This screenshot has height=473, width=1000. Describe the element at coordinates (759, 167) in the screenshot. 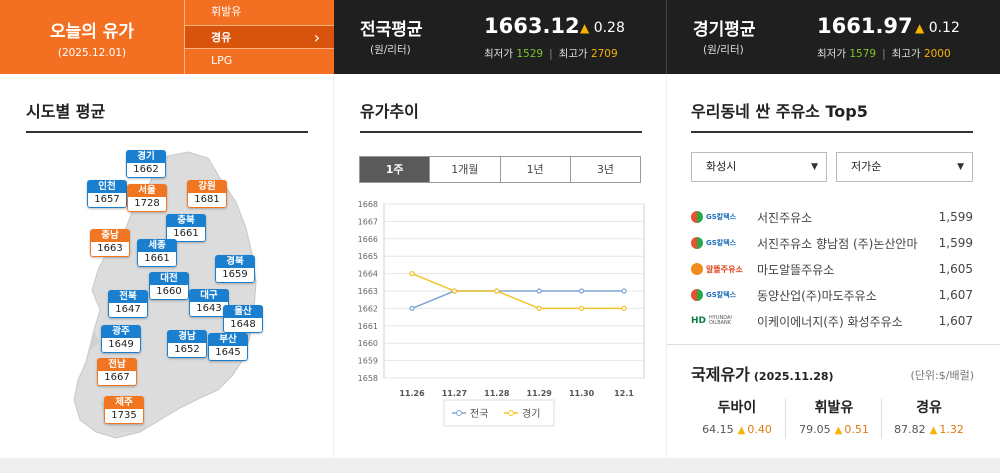

I see `city-select: 화성시 ▼` at that location.